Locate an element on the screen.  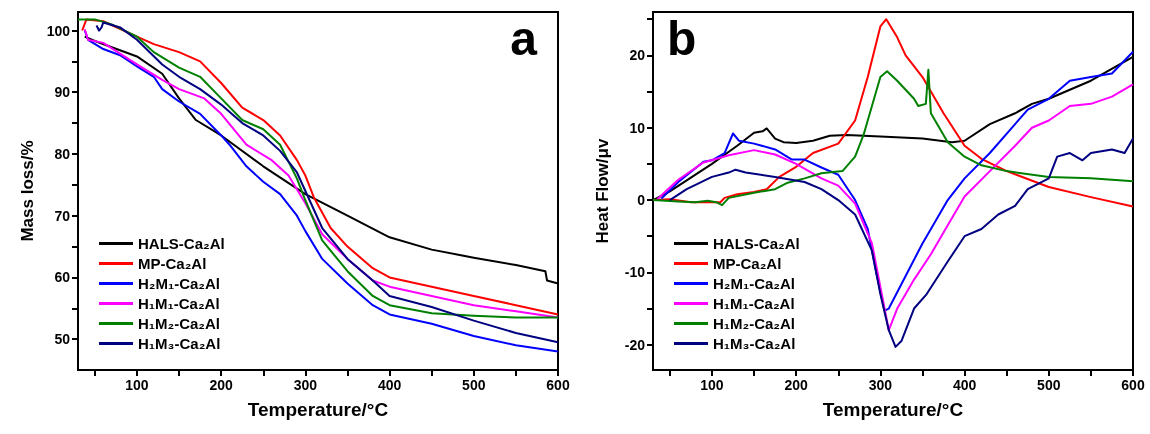
y-tick-label: 60 is located at coordinates (62, 277).